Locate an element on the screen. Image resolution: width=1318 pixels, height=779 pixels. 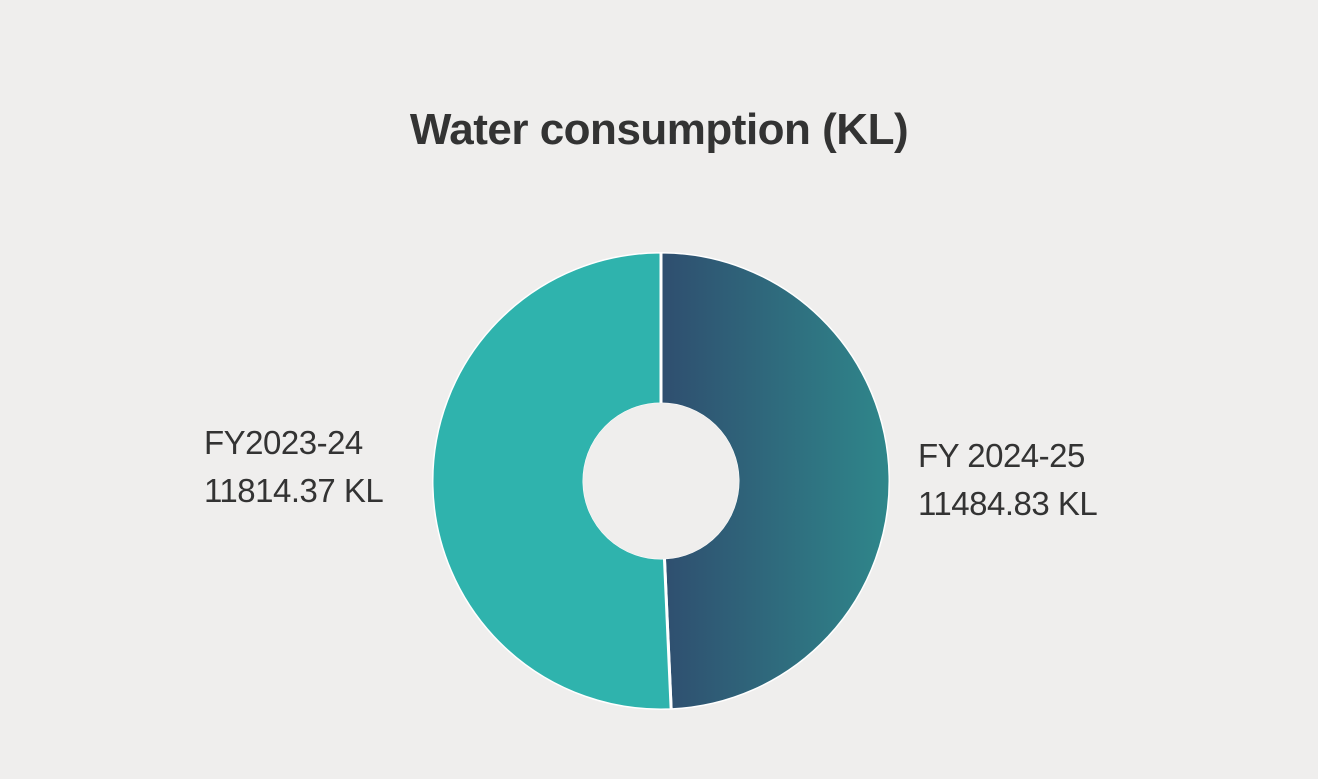
slice-label-fy2023-24: FY2023-24 11814.37 KL is located at coordinates (294, 467).